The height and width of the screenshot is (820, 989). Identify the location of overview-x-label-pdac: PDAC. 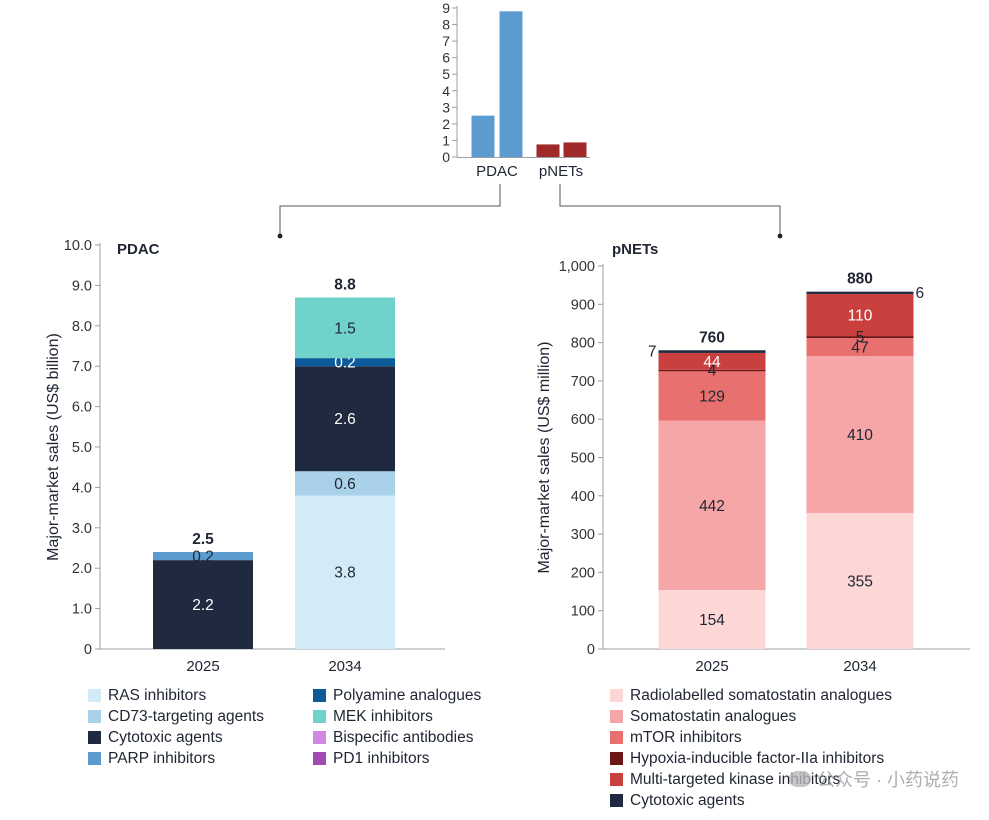
(497, 171).